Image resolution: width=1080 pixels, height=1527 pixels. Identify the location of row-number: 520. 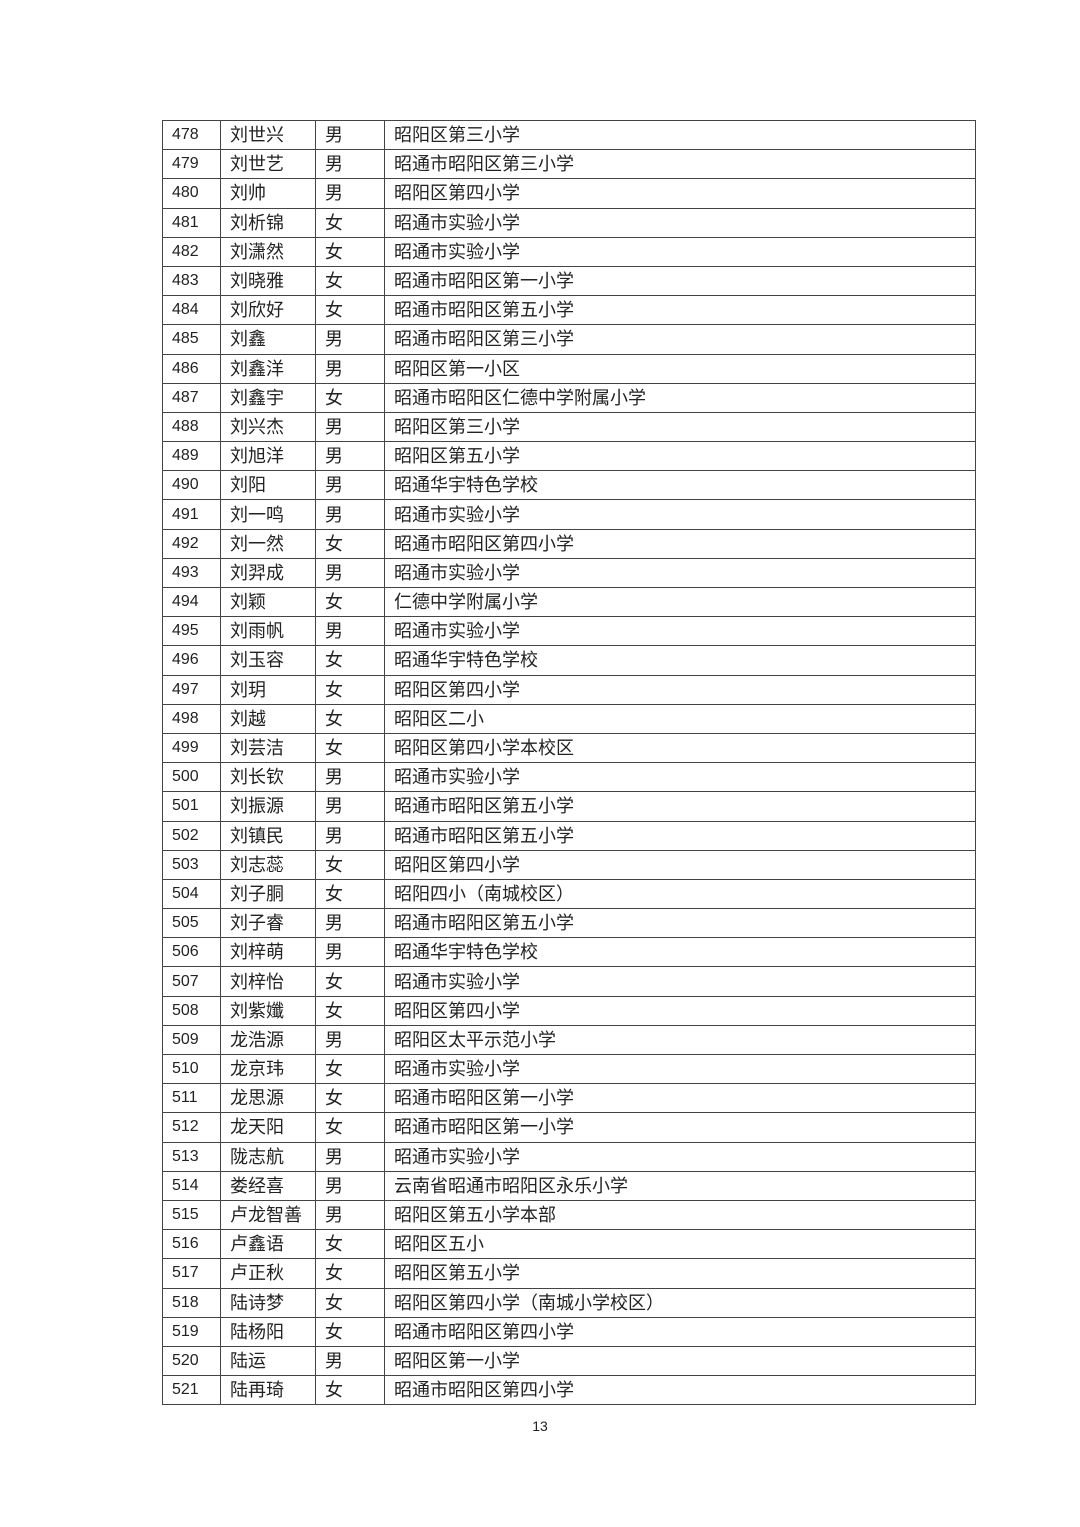
(191, 1361).